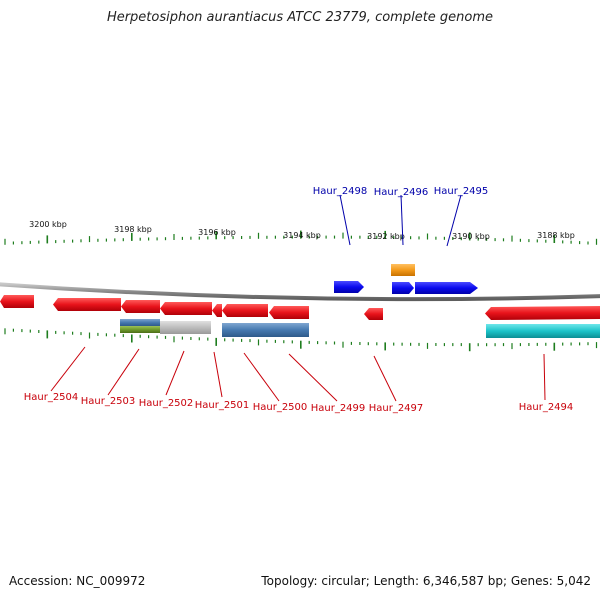 The height and width of the screenshot is (600, 600). Describe the element at coordinates (48, 224) in the screenshot. I see `tick-label-3200: 3200 kbp` at that location.